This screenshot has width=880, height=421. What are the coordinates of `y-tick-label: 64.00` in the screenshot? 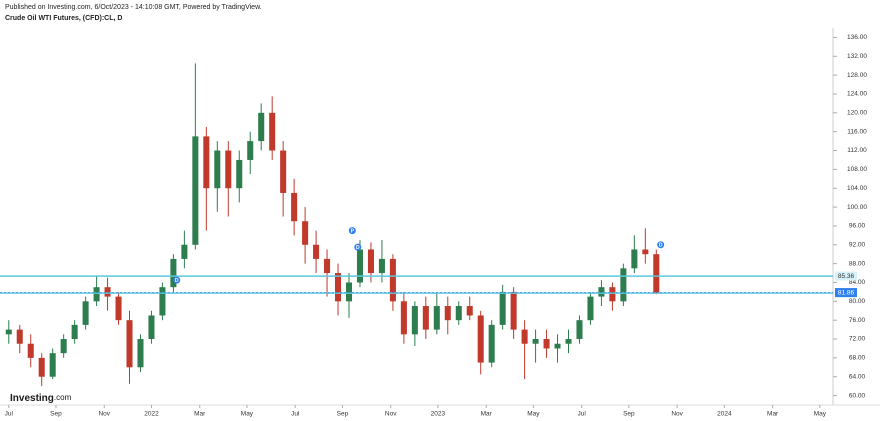 It's located at (857, 376).